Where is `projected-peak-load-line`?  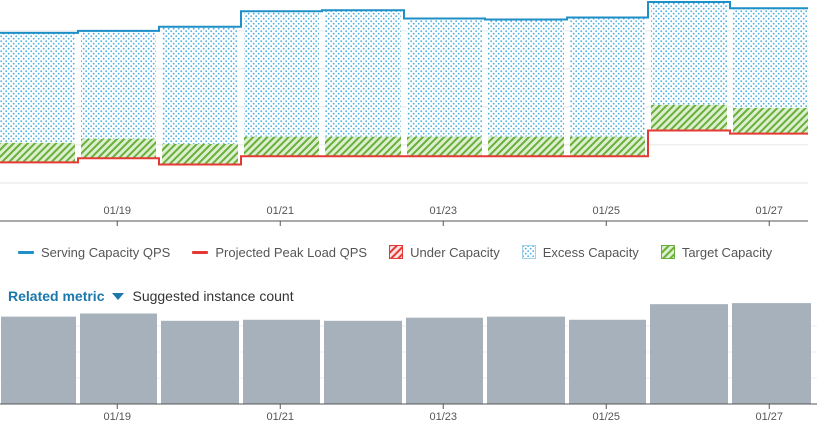
projected-peak-load-line is located at coordinates (404, 147).